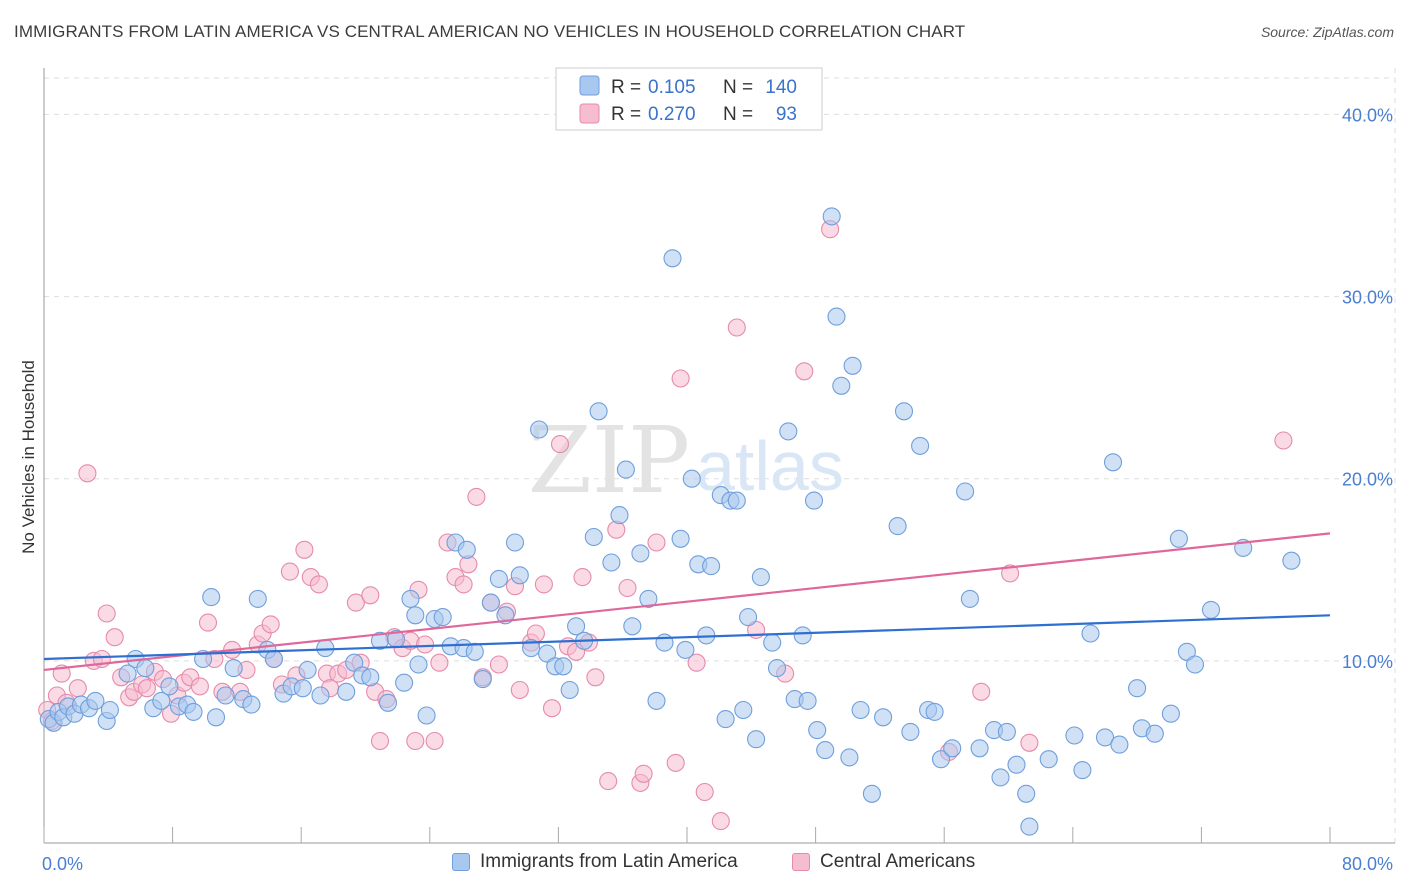  What do you see at coordinates (589, 113) in the screenshot?
I see `legend-swatch-pink` at bounding box center [589, 113].